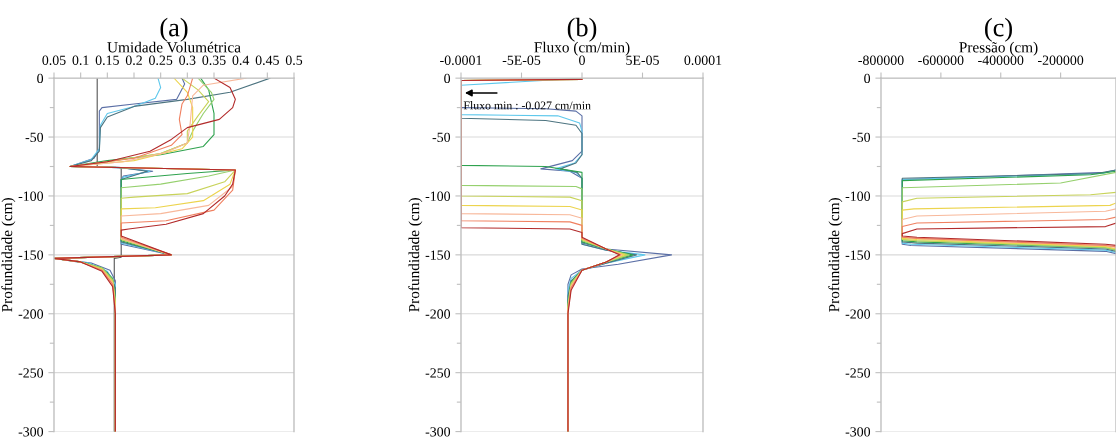  What do you see at coordinates (161, 60) in the screenshot?
I see `x-tick-label: 0.25` at bounding box center [161, 60].